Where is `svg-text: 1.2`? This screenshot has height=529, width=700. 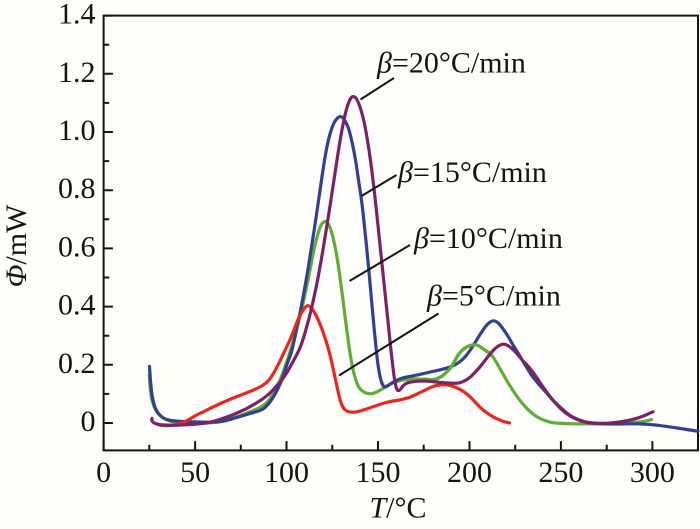
svg-text: 1.2 is located at coordinates (77, 72).